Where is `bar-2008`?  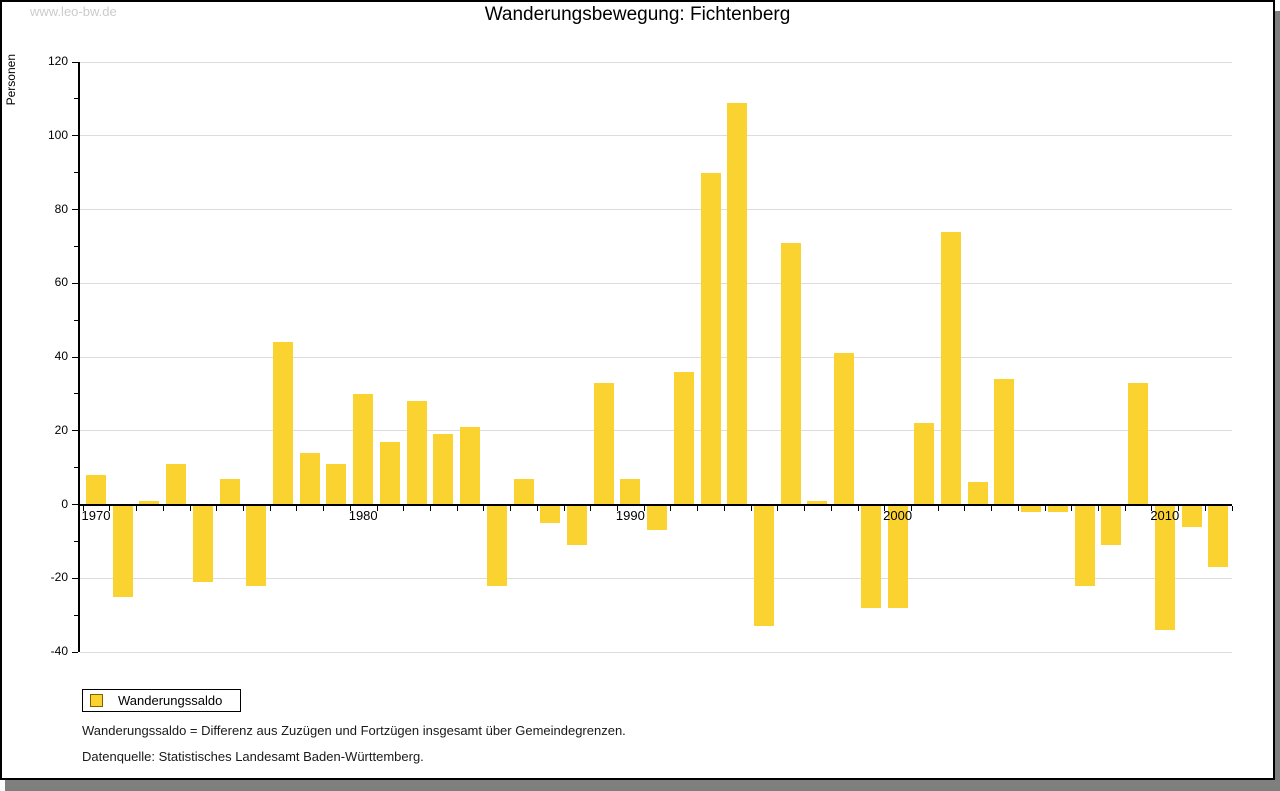 bar-2008 is located at coordinates (1111, 525).